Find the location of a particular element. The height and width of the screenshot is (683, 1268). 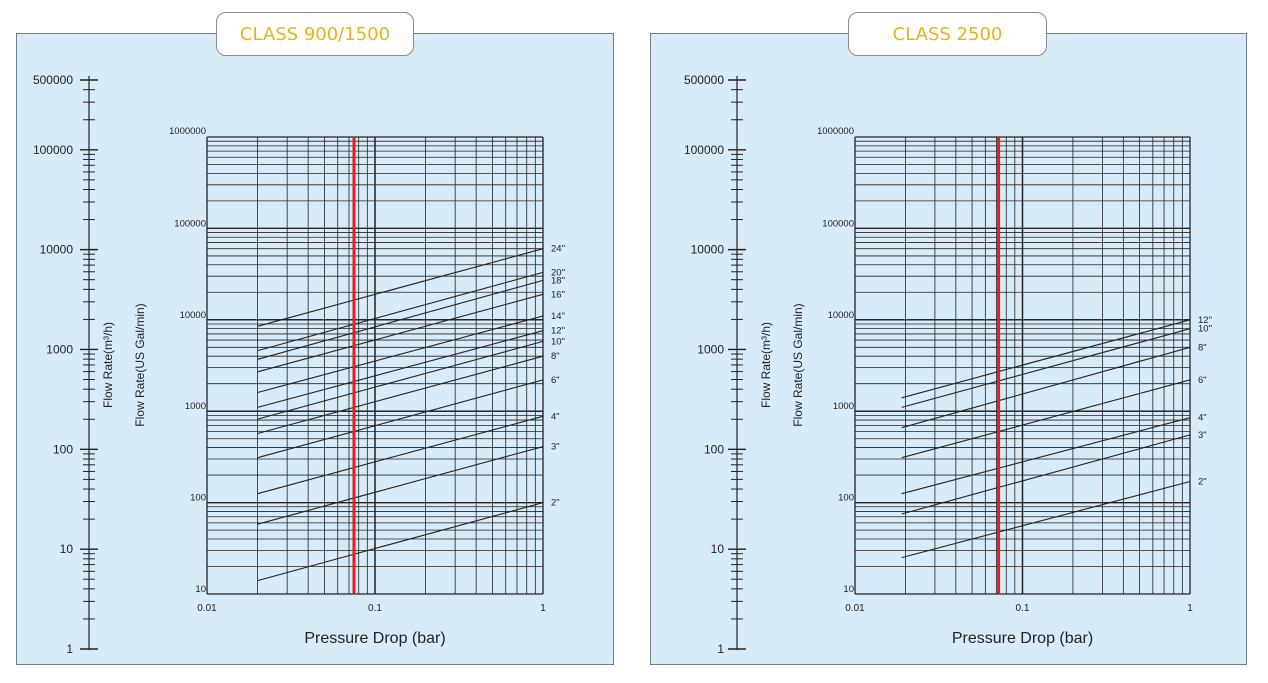

chart-title-class-900-1500: CLASS 900/1500 is located at coordinates (315, 34).